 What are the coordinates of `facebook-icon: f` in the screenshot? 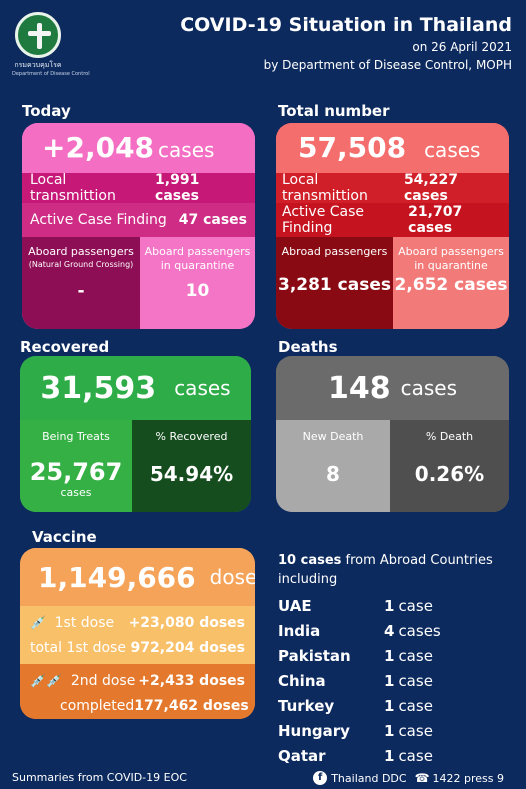 It's located at (320, 778).